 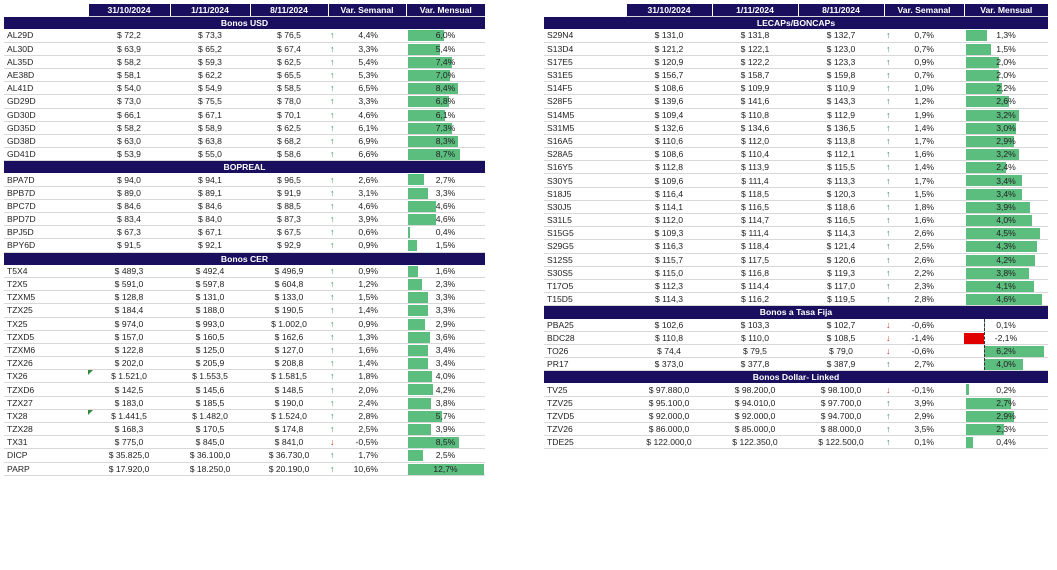 I want to click on price-cell-2: $ 110,0, so click(x=755, y=338).